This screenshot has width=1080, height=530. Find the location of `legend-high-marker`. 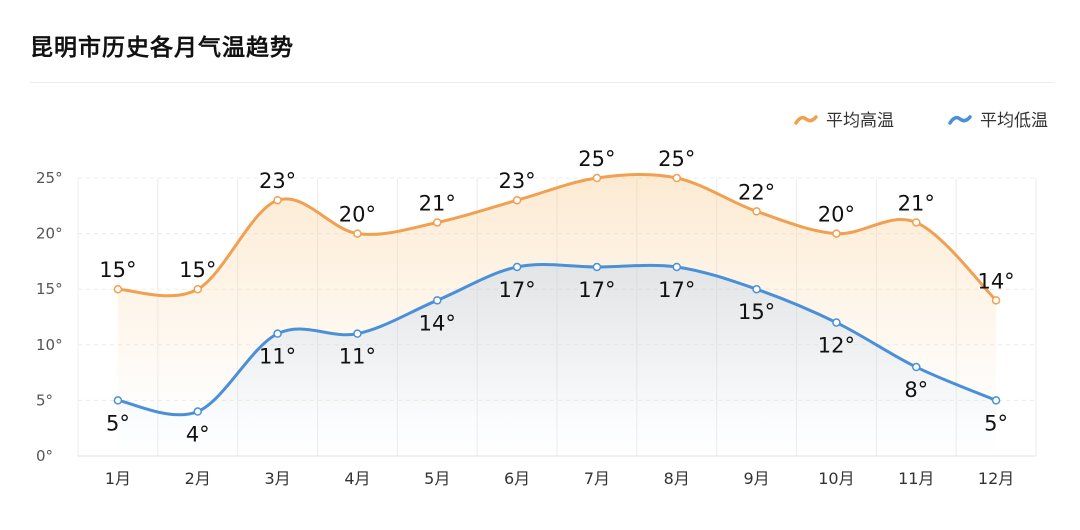

legend-high-marker is located at coordinates (806, 120).